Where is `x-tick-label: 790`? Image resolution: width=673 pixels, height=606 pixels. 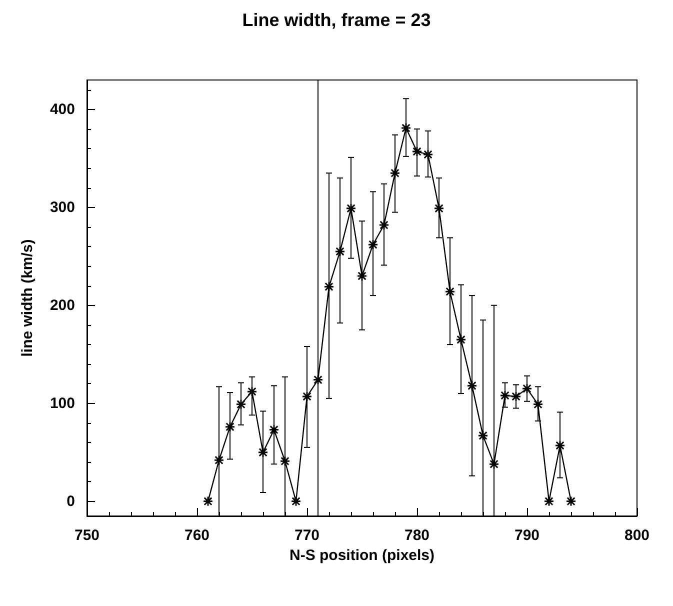
x-tick-label: 790 is located at coordinates (527, 535).